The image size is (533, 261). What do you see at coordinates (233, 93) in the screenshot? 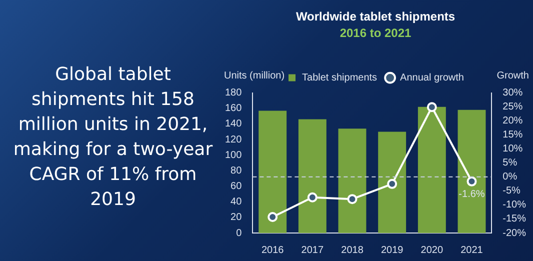
I see `y-tick-label: 180` at bounding box center [233, 93].